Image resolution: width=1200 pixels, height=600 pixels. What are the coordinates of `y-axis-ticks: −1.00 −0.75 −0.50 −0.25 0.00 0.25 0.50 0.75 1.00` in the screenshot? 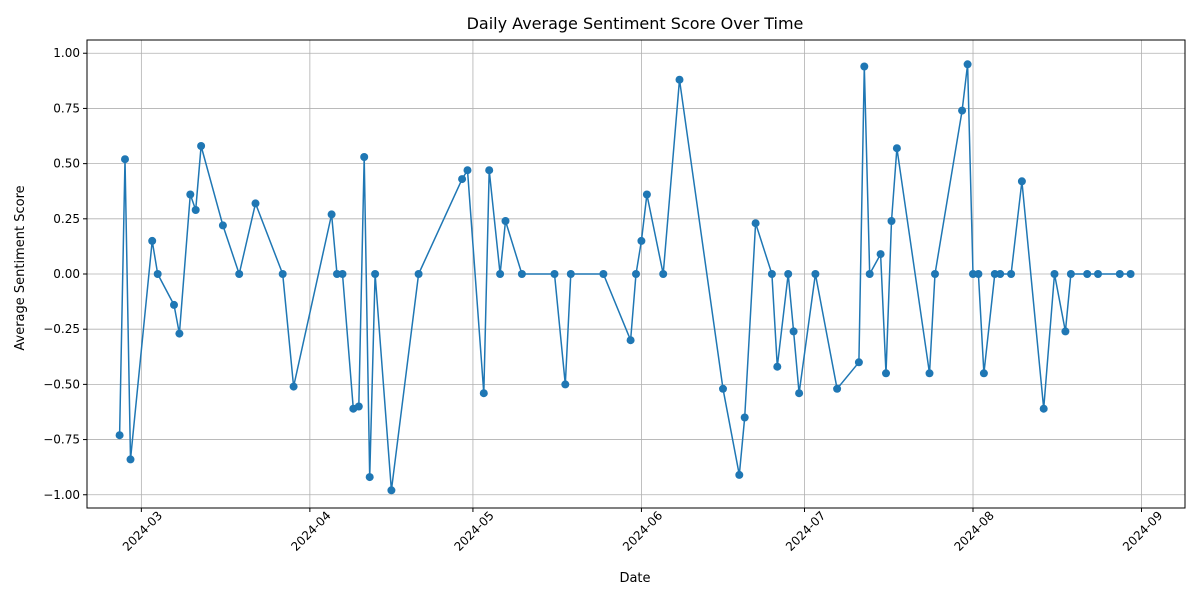 It's located at (65, 274).